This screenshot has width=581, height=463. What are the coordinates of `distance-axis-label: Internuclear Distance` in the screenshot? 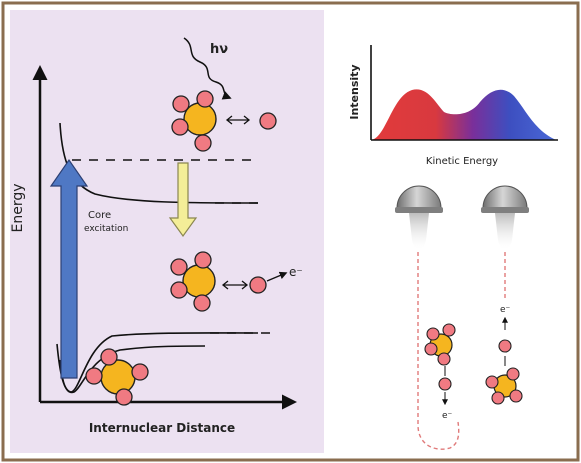 It's located at (162, 428).